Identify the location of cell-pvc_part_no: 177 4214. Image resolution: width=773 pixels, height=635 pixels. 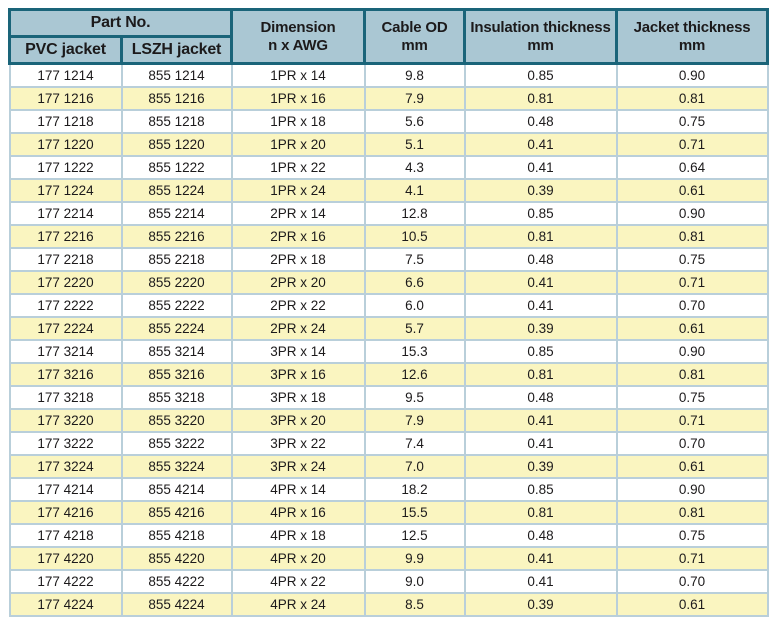
(65, 489).